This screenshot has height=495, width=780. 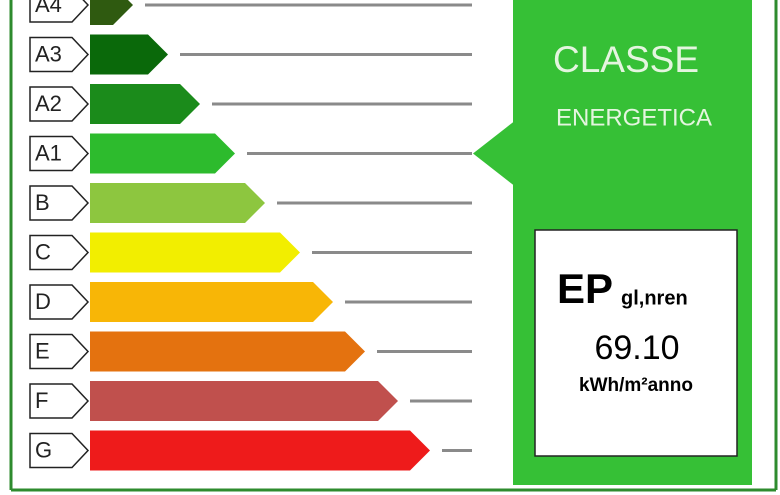 I want to click on class-label: A2, so click(x=48, y=103).